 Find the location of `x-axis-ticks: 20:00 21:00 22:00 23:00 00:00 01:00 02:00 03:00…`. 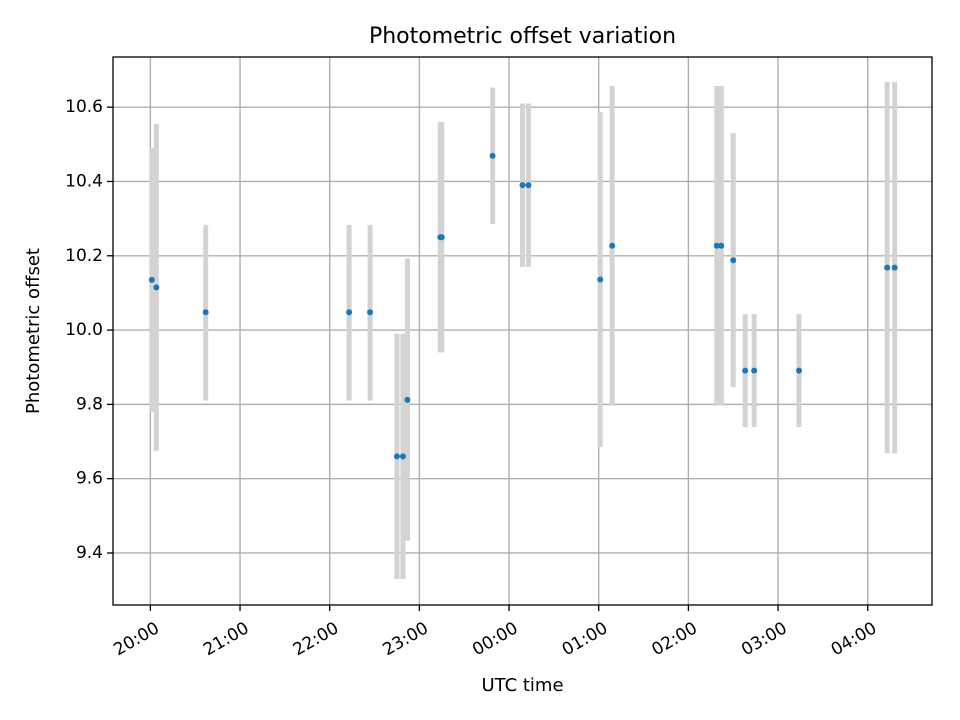

x-axis-ticks: 20:00 21:00 22:00 23:00 00:00 01:00 02:00 03:00… is located at coordinates (495, 632).